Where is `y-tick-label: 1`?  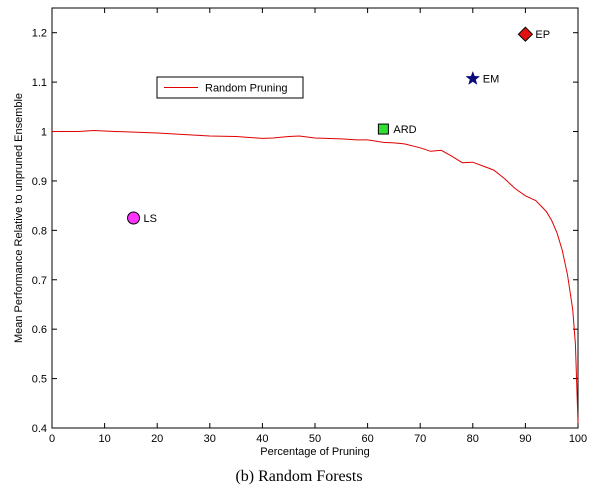 y-tick-label: 1 is located at coordinates (44, 133).